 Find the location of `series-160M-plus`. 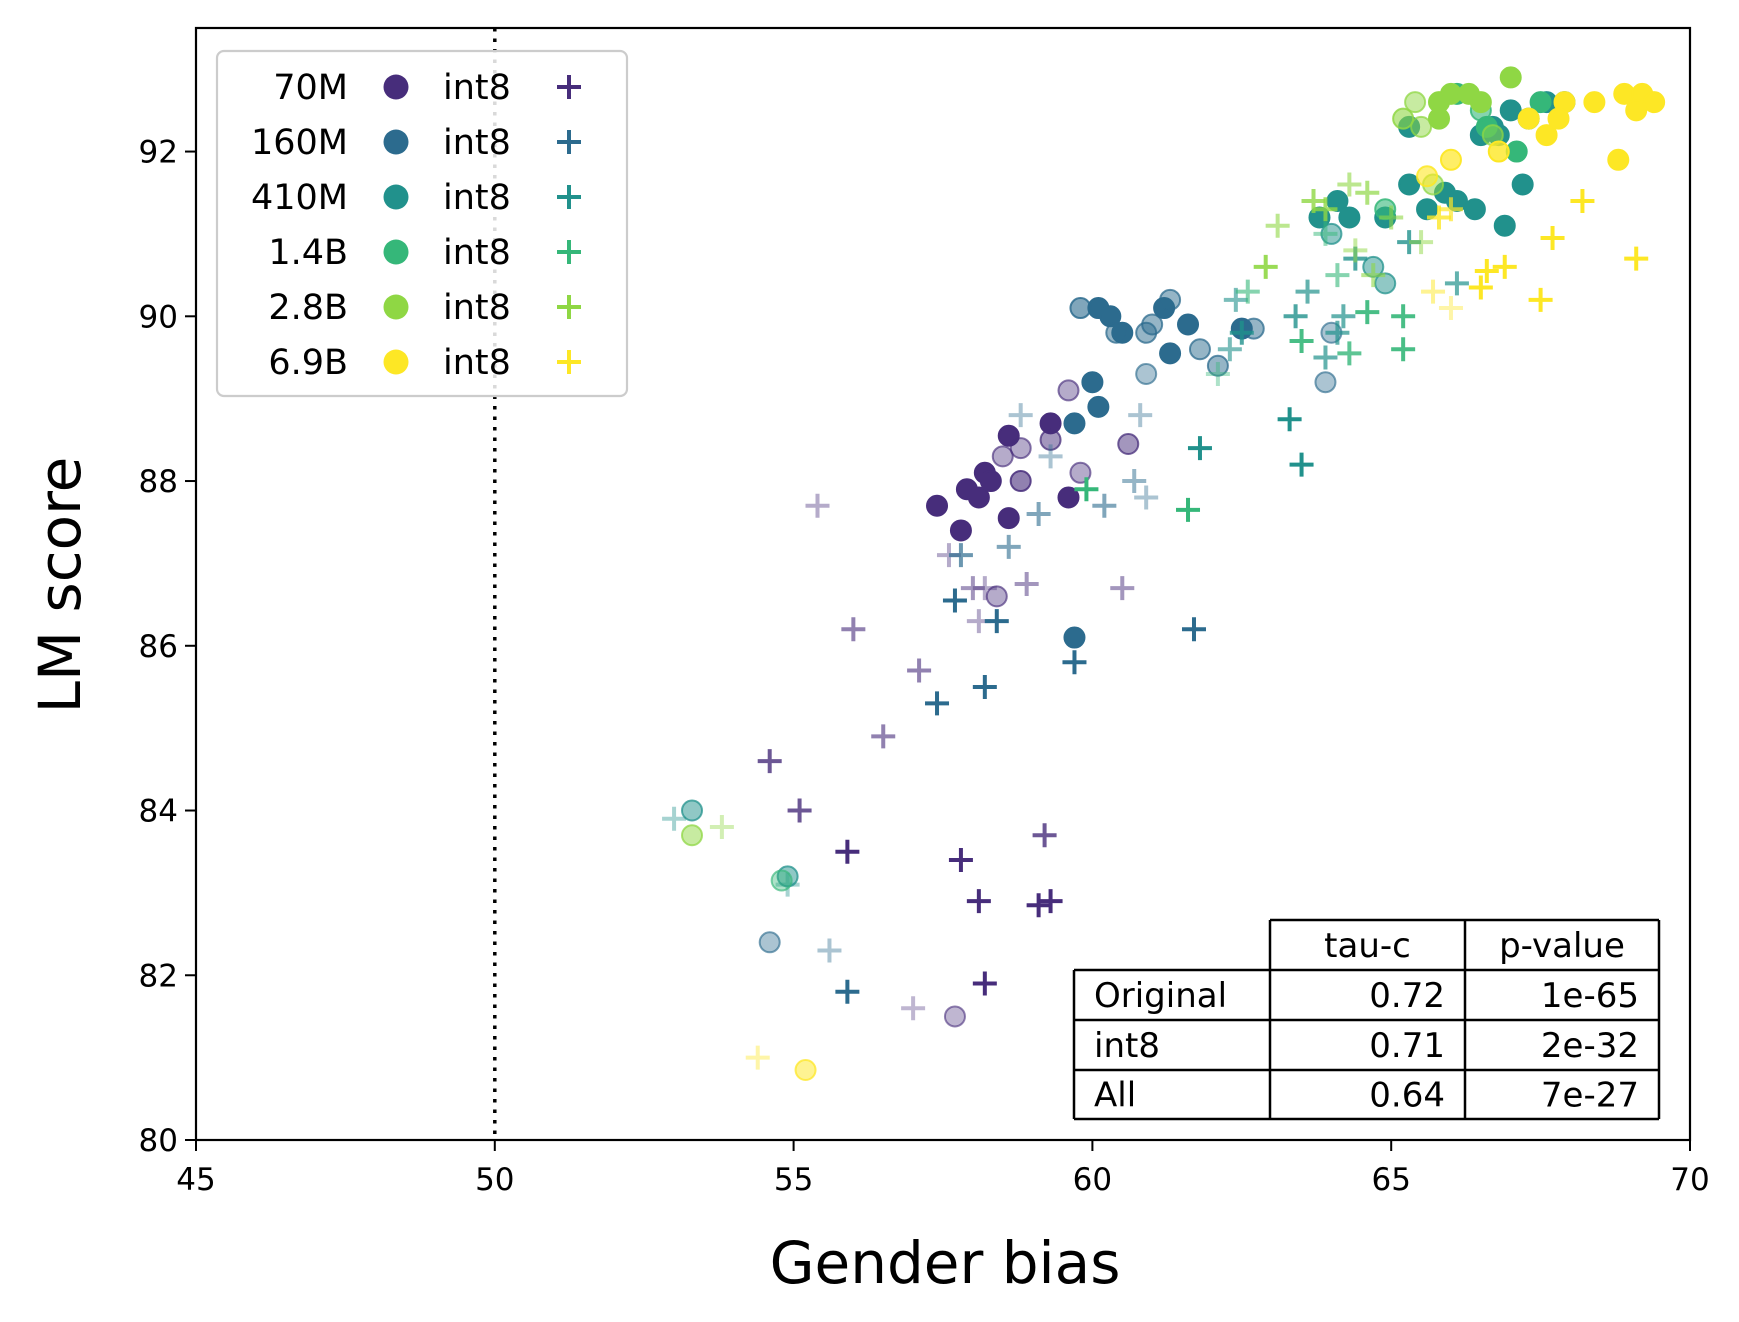

series-160M-plus is located at coordinates (1011, 703).